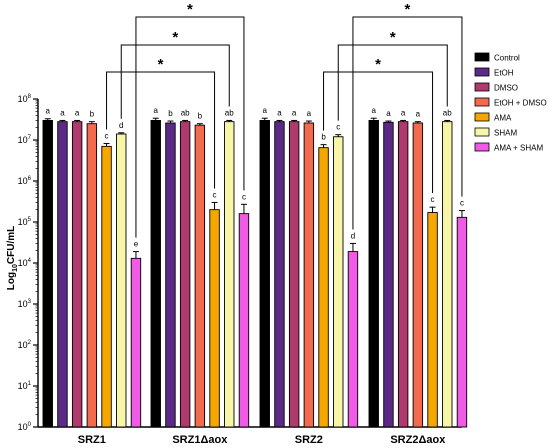  What do you see at coordinates (30, 97) in the screenshot?
I see `y-tick-exponent: 8` at bounding box center [30, 97].